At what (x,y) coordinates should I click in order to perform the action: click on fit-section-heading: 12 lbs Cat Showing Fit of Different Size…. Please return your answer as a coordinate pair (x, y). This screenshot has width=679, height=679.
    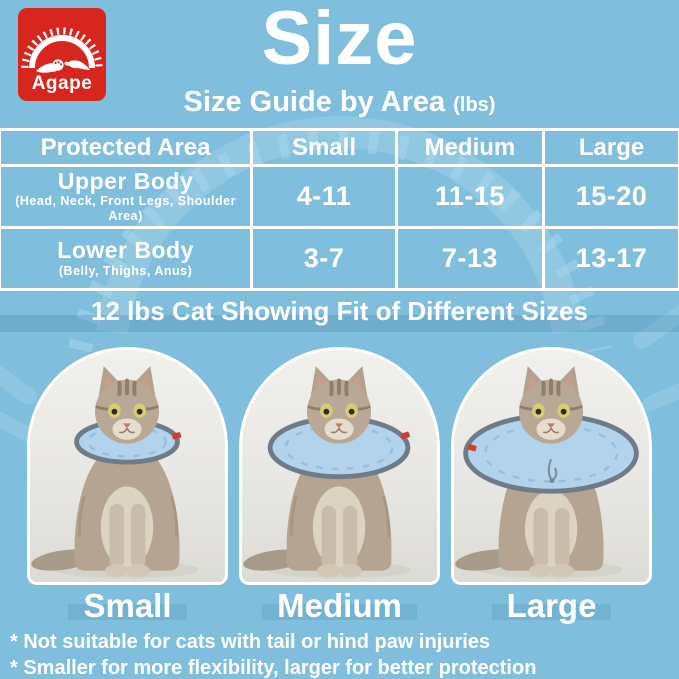
    Looking at the image, I should click on (339, 311).